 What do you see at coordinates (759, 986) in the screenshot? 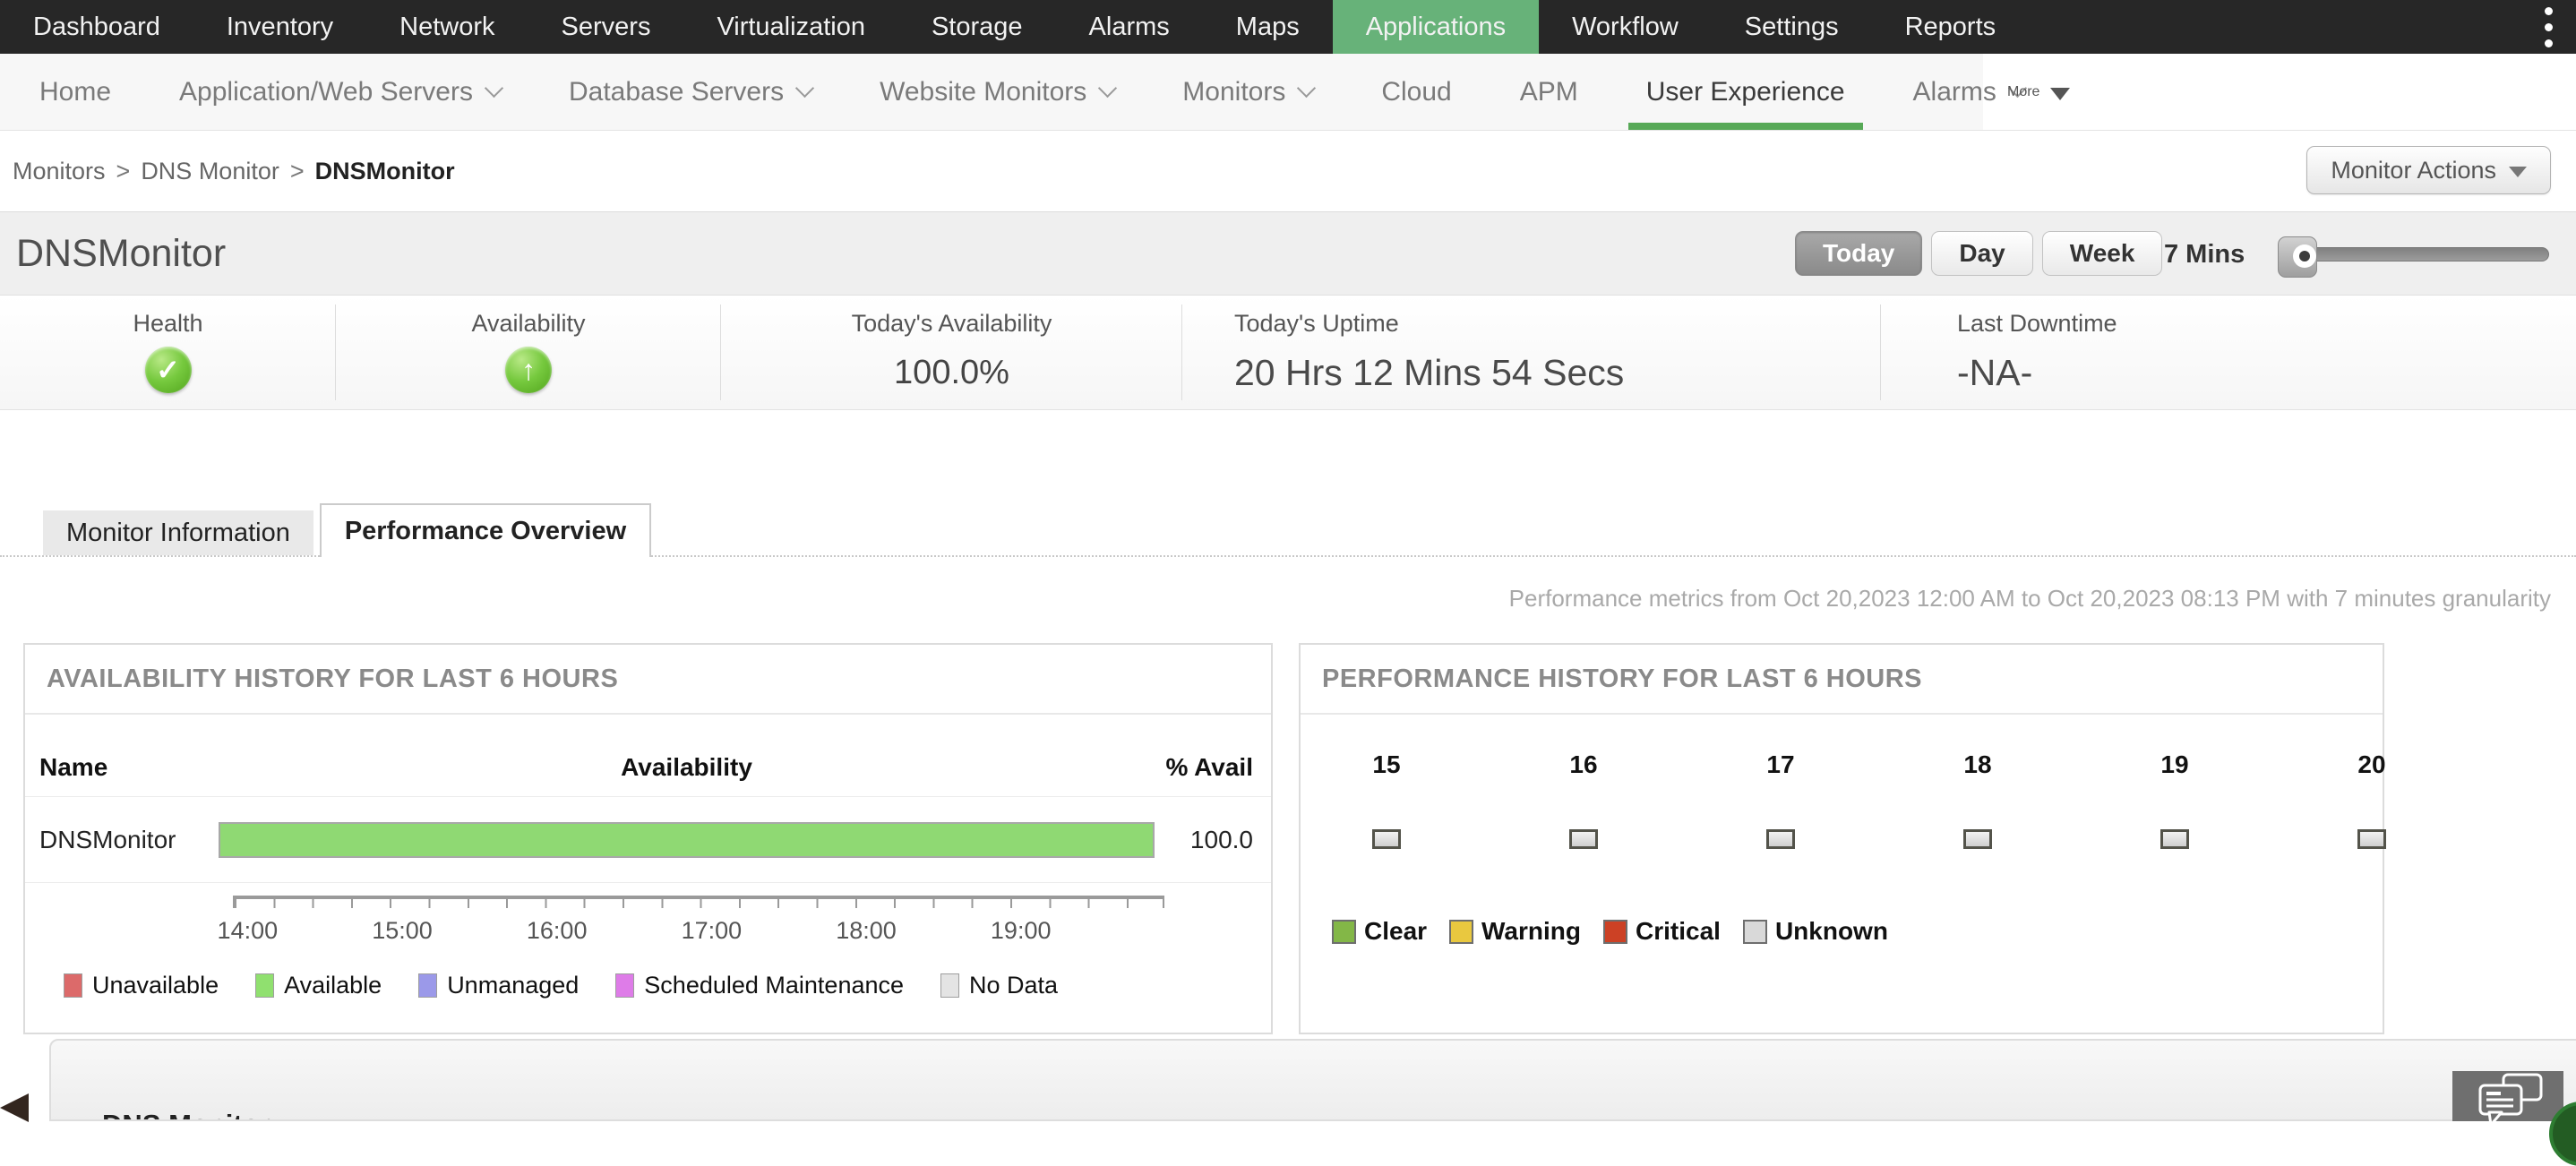
I see `legend-item: Scheduled Maintenance` at bounding box center [759, 986].